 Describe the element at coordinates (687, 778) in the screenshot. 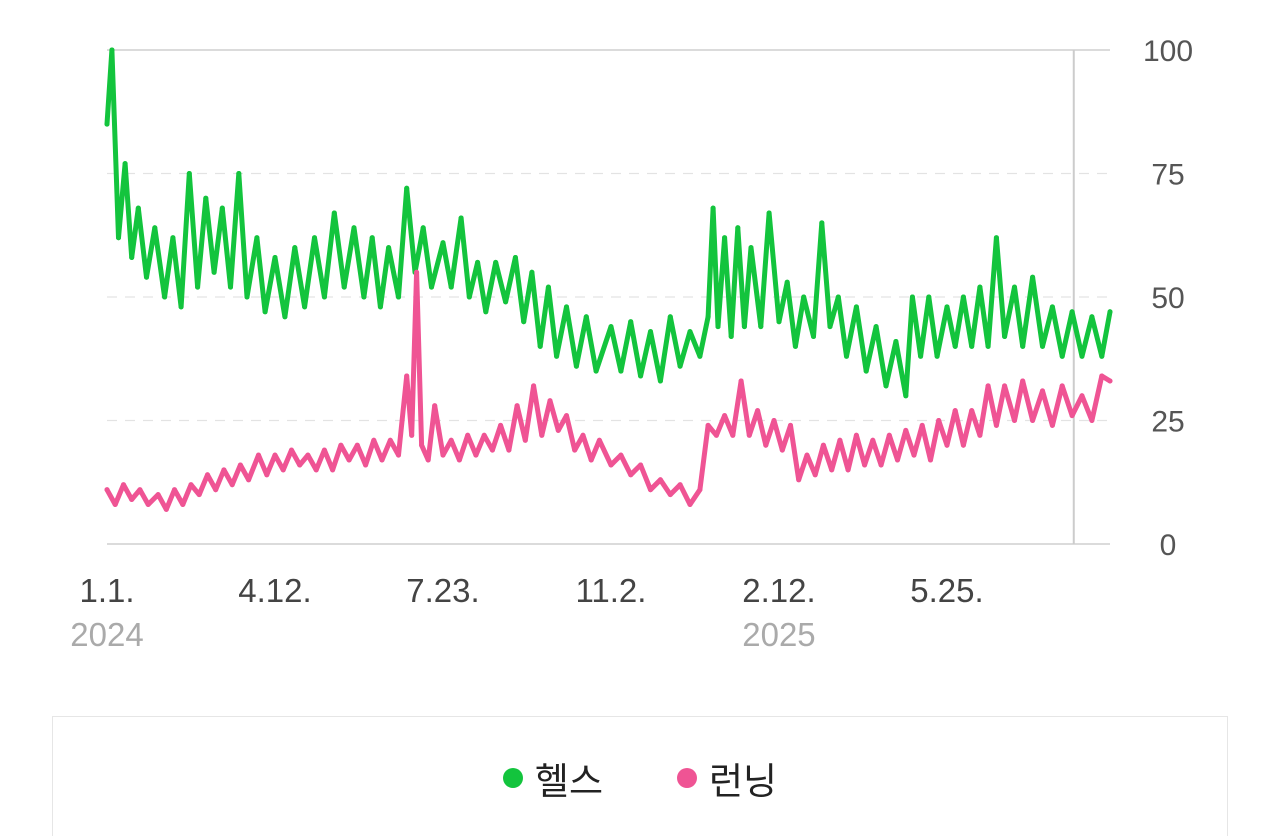

I see `series-2-dot-icon` at that location.